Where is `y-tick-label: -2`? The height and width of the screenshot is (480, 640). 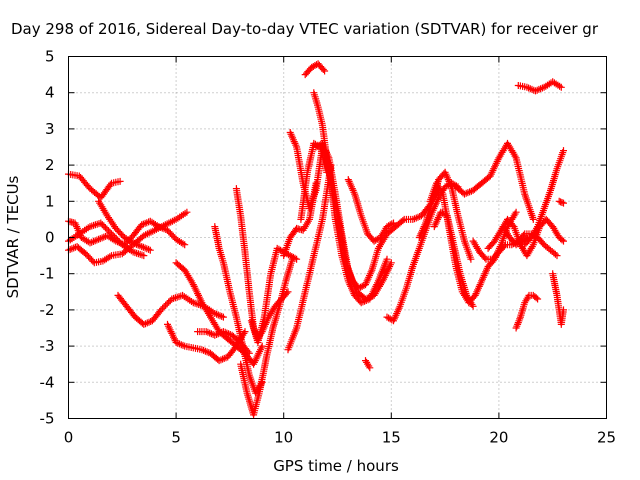
y-tick-label: -2 is located at coordinates (47, 310).